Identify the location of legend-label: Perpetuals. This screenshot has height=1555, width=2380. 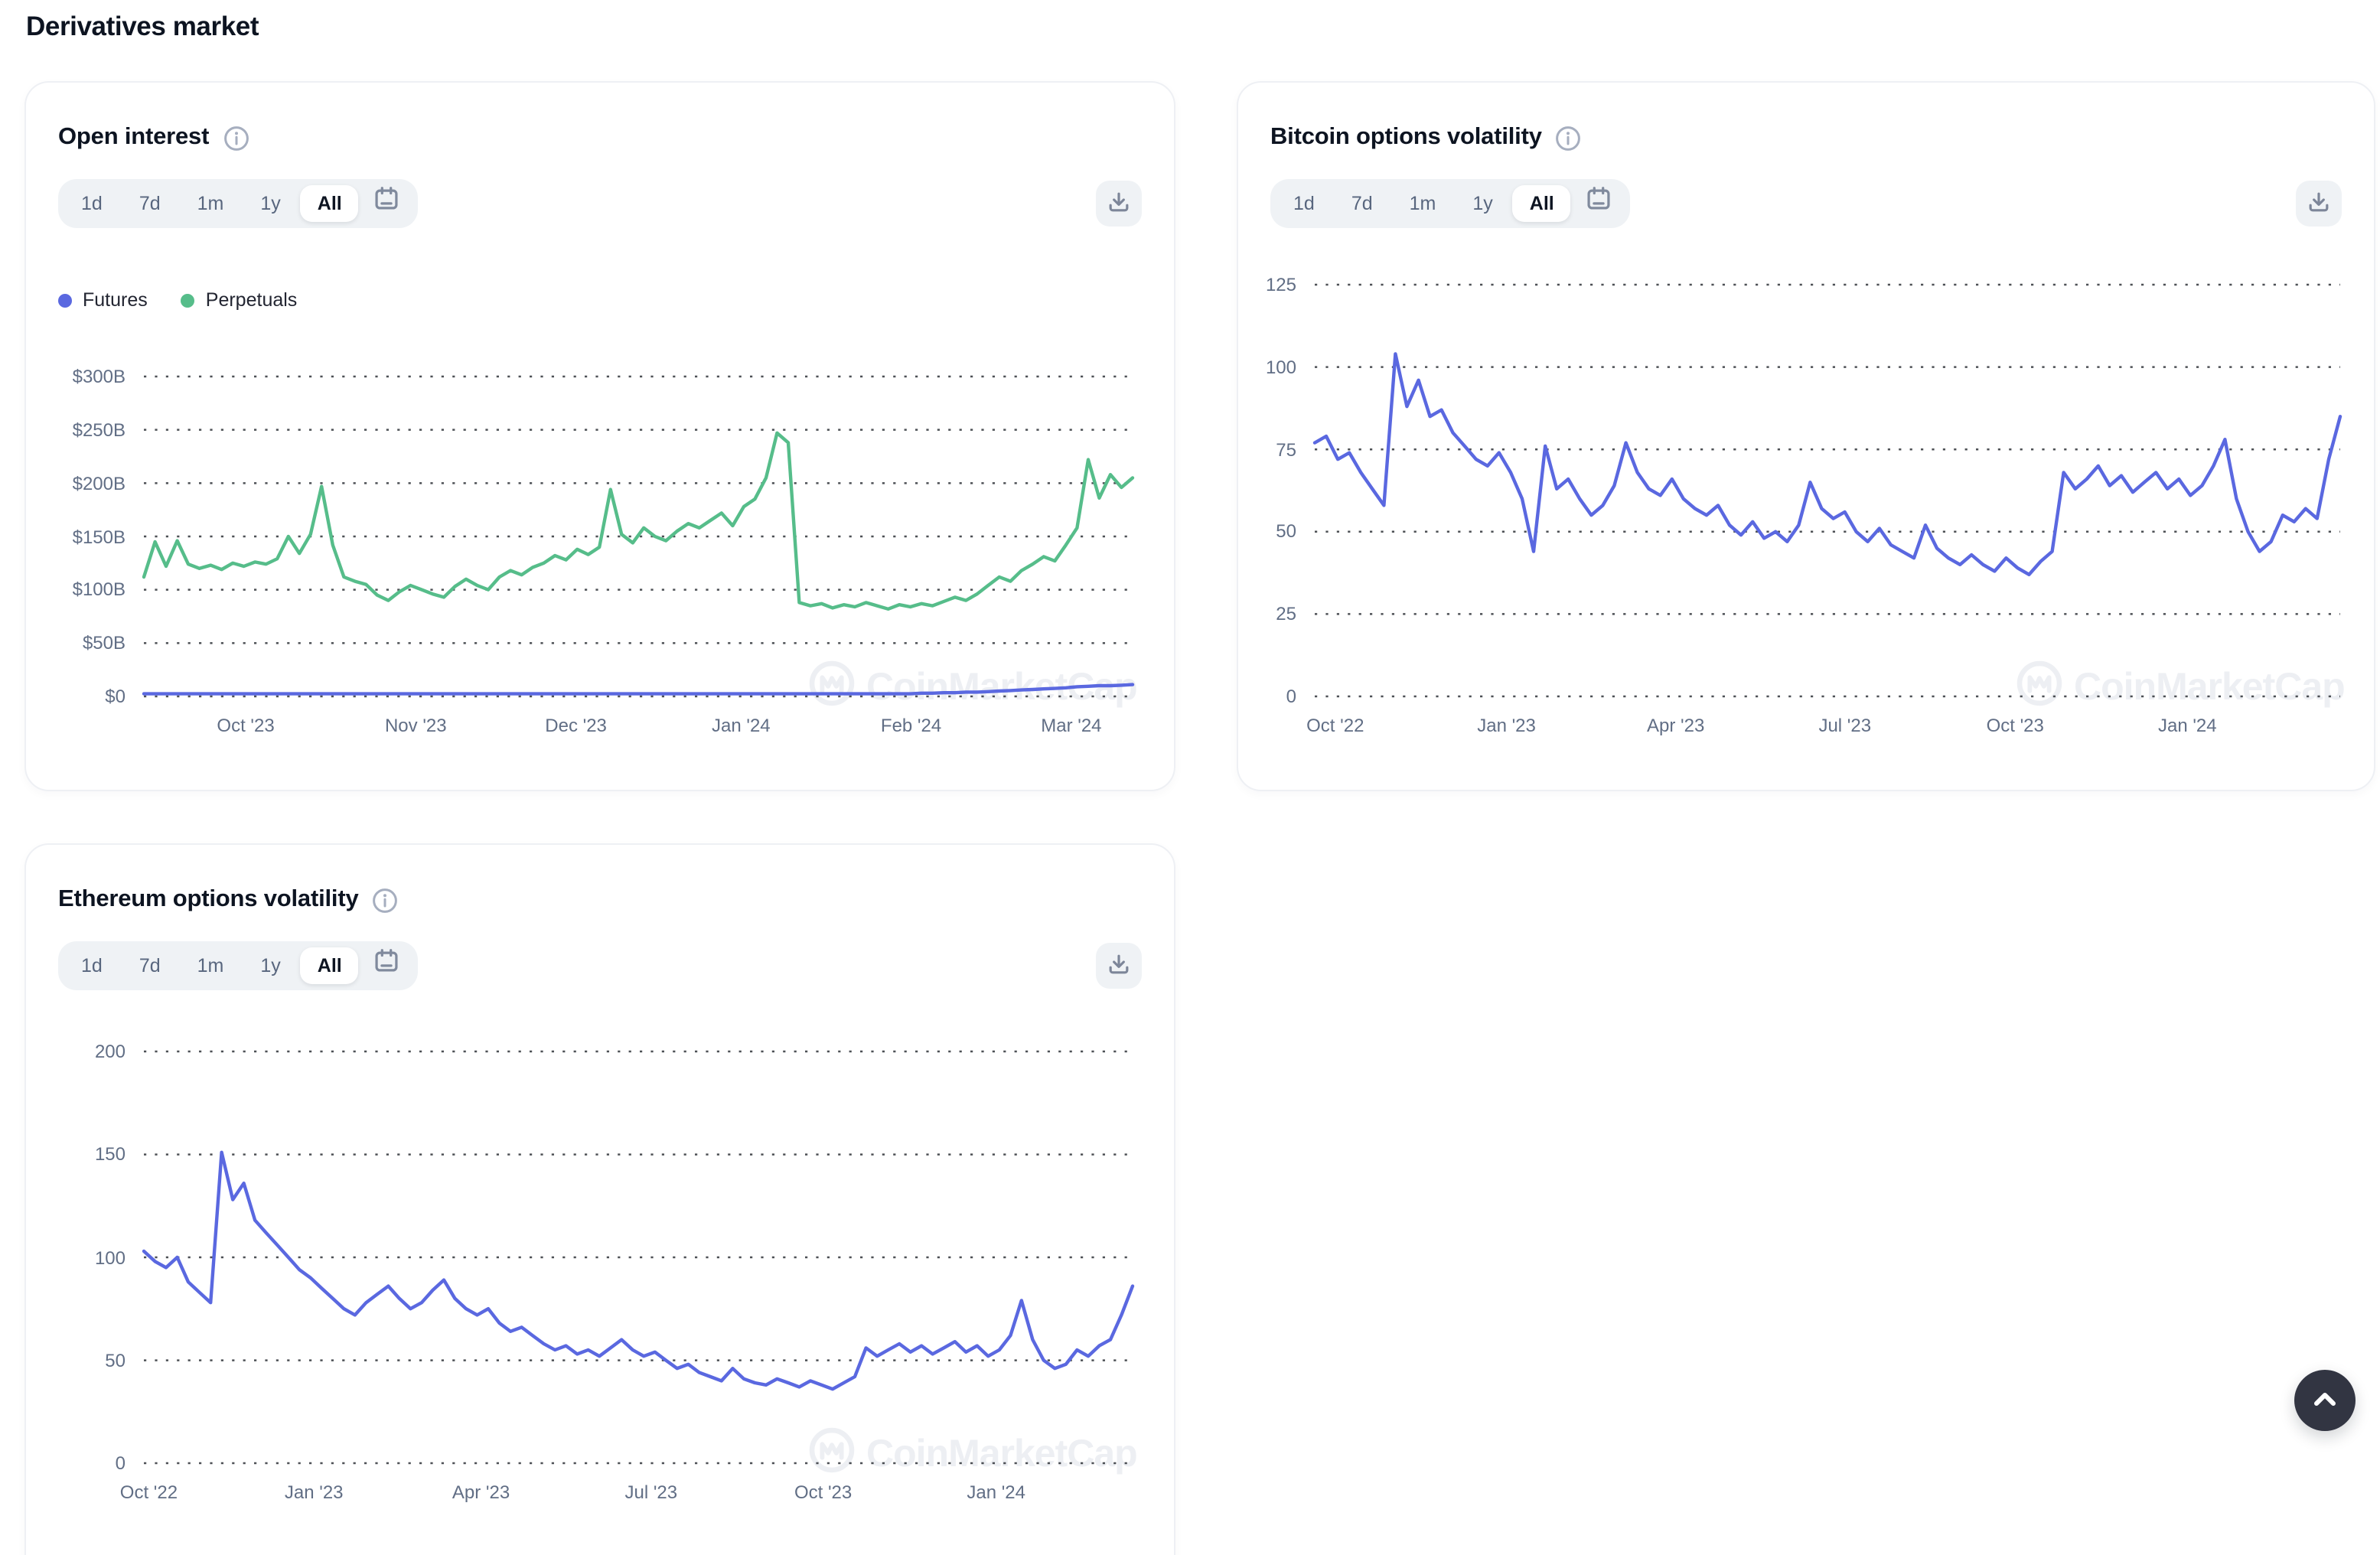
(252, 300).